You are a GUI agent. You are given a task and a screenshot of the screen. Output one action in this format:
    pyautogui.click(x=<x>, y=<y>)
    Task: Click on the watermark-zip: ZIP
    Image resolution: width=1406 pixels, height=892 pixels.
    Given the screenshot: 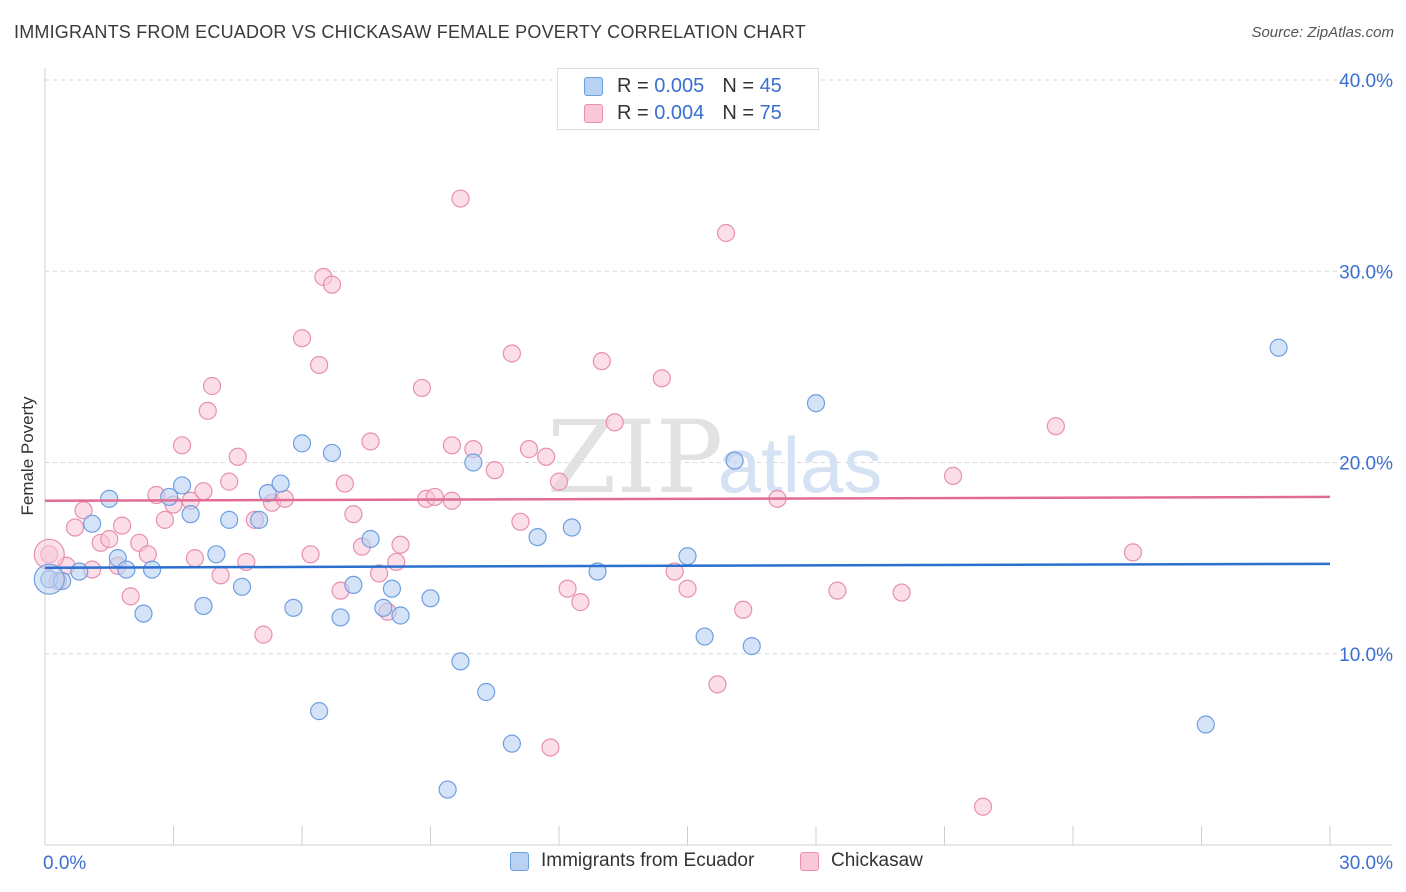 What is the action you would take?
    pyautogui.click(x=635, y=457)
    